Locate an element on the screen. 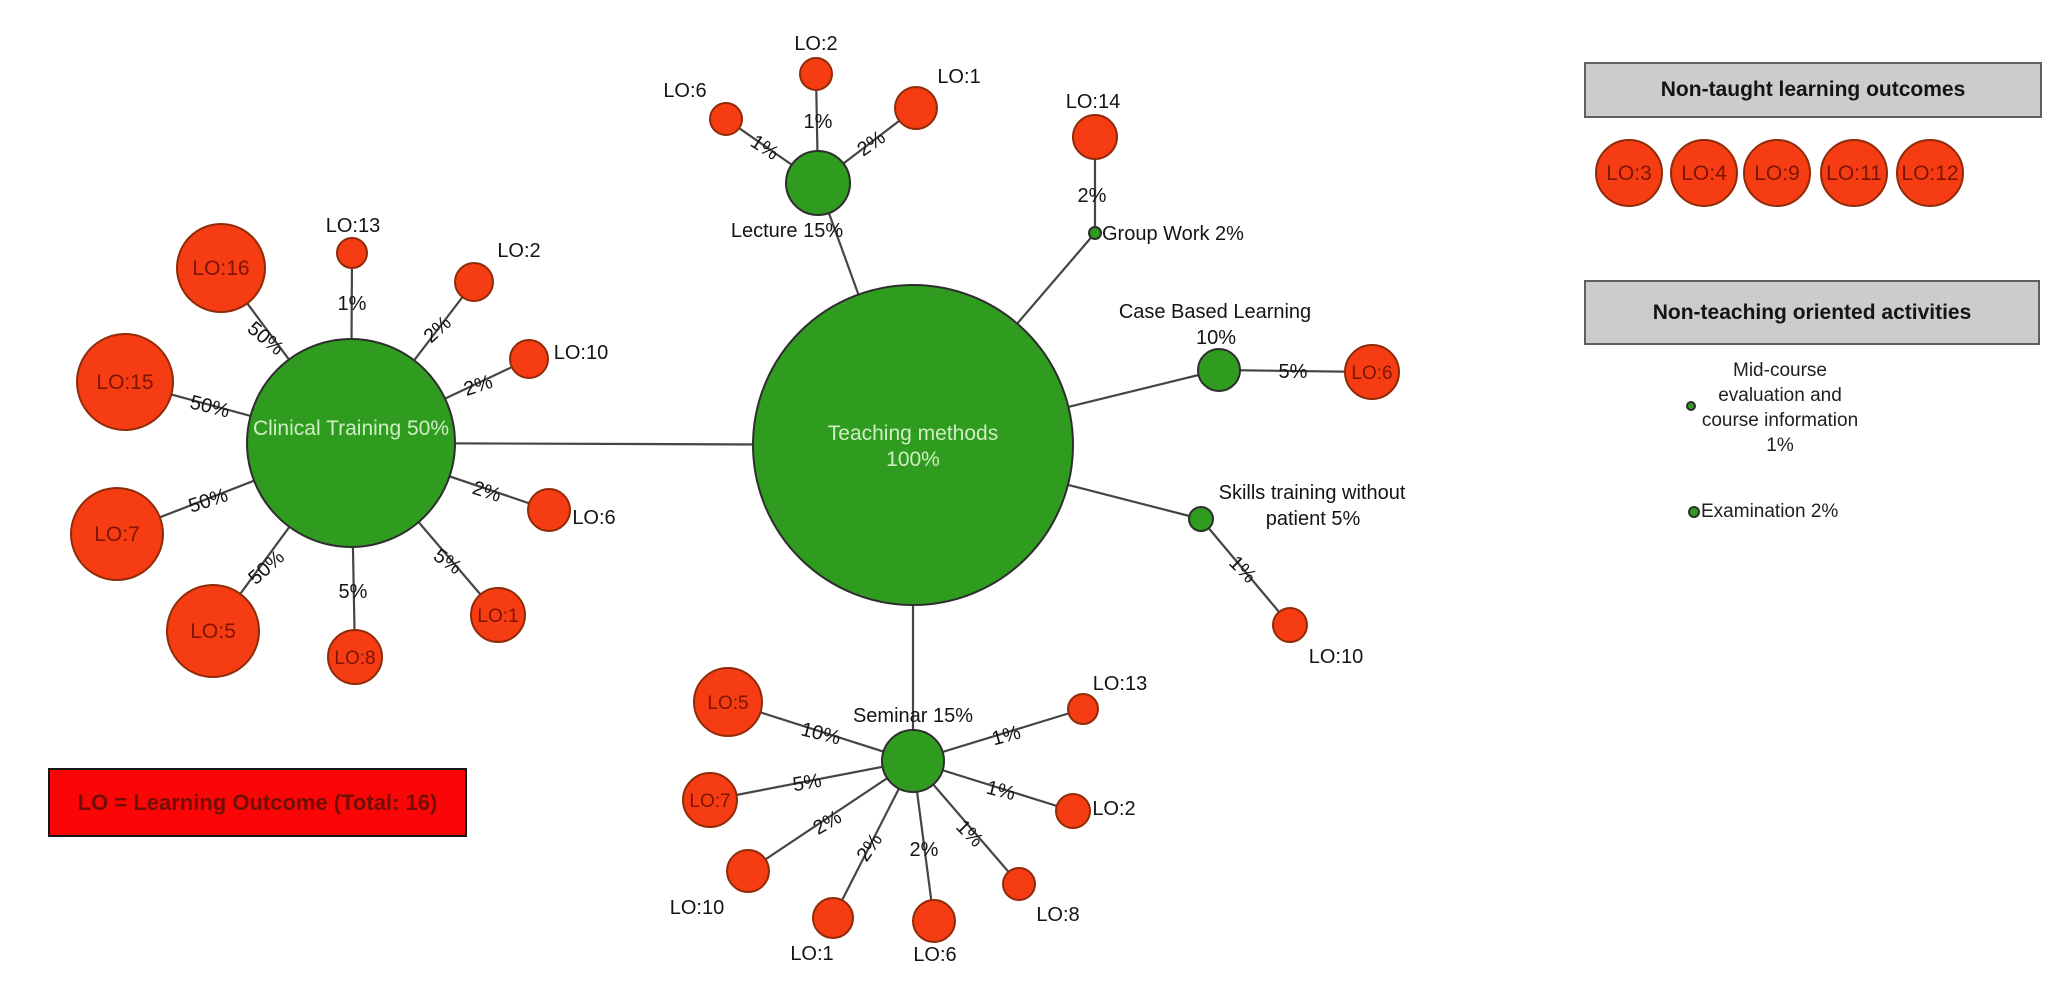 The height and width of the screenshot is (1001, 2059). outcome-label-clinical-lo10: LO:10 is located at coordinates (581, 353).